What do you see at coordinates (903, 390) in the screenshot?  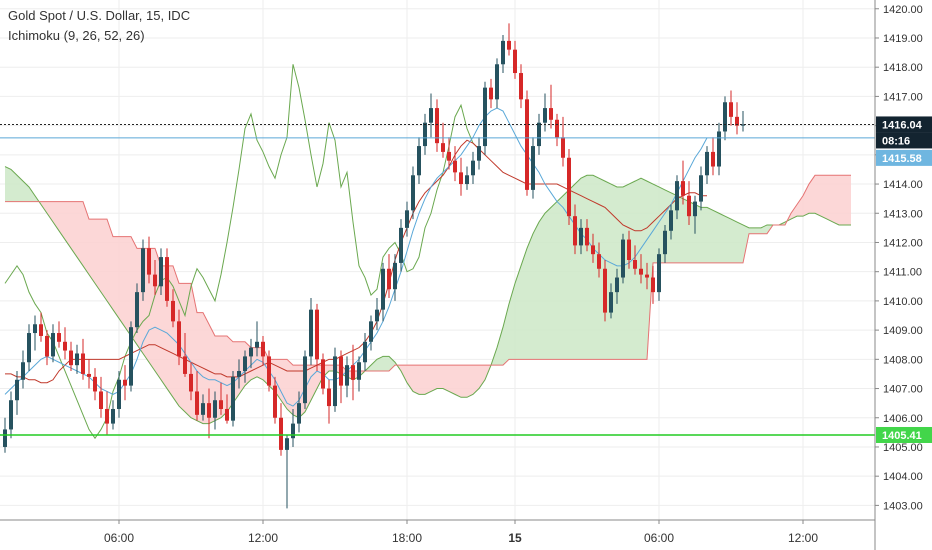 I see `price-tick-label: 1407.00` at bounding box center [903, 390].